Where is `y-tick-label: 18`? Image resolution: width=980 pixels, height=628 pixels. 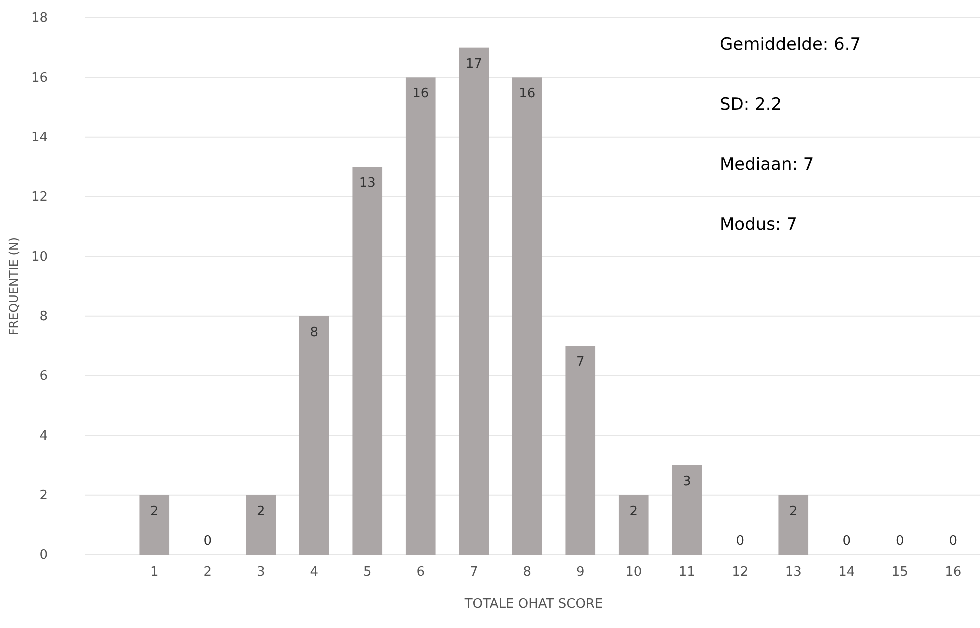 y-tick-label: 18 is located at coordinates (39, 18).